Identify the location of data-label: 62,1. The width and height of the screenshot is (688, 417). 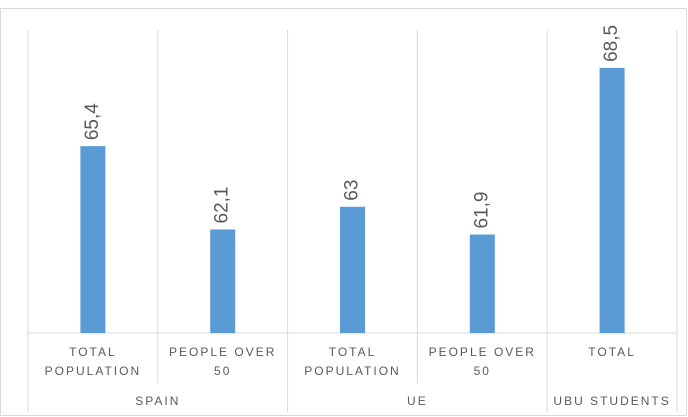
(222, 204).